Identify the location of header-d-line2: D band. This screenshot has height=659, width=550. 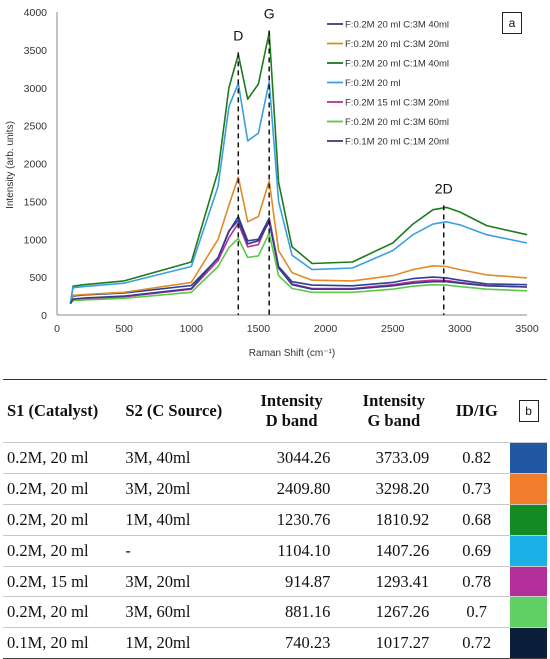
(291, 420).